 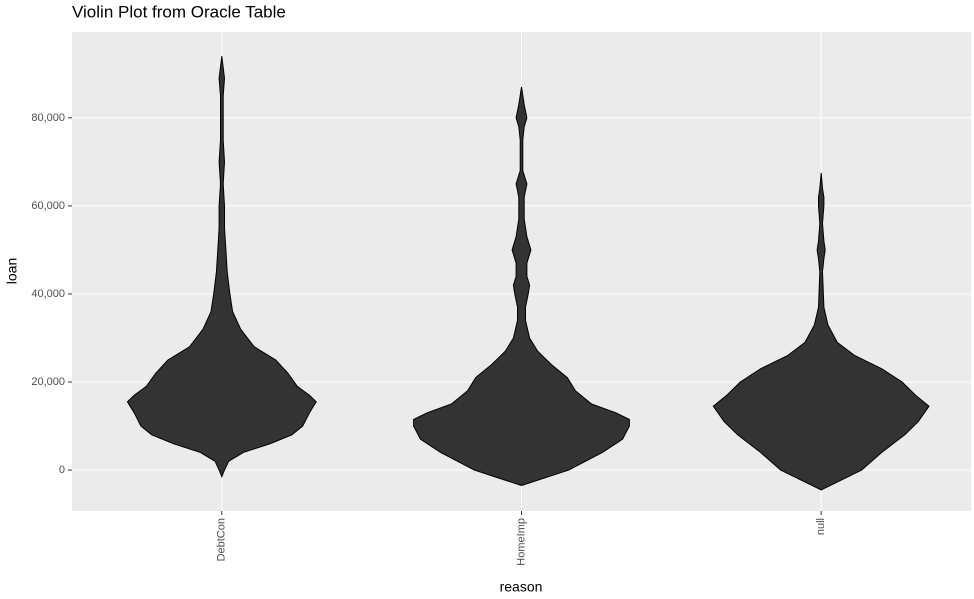 What do you see at coordinates (48, 118) in the screenshot?
I see `y-tick-label: 80,000` at bounding box center [48, 118].